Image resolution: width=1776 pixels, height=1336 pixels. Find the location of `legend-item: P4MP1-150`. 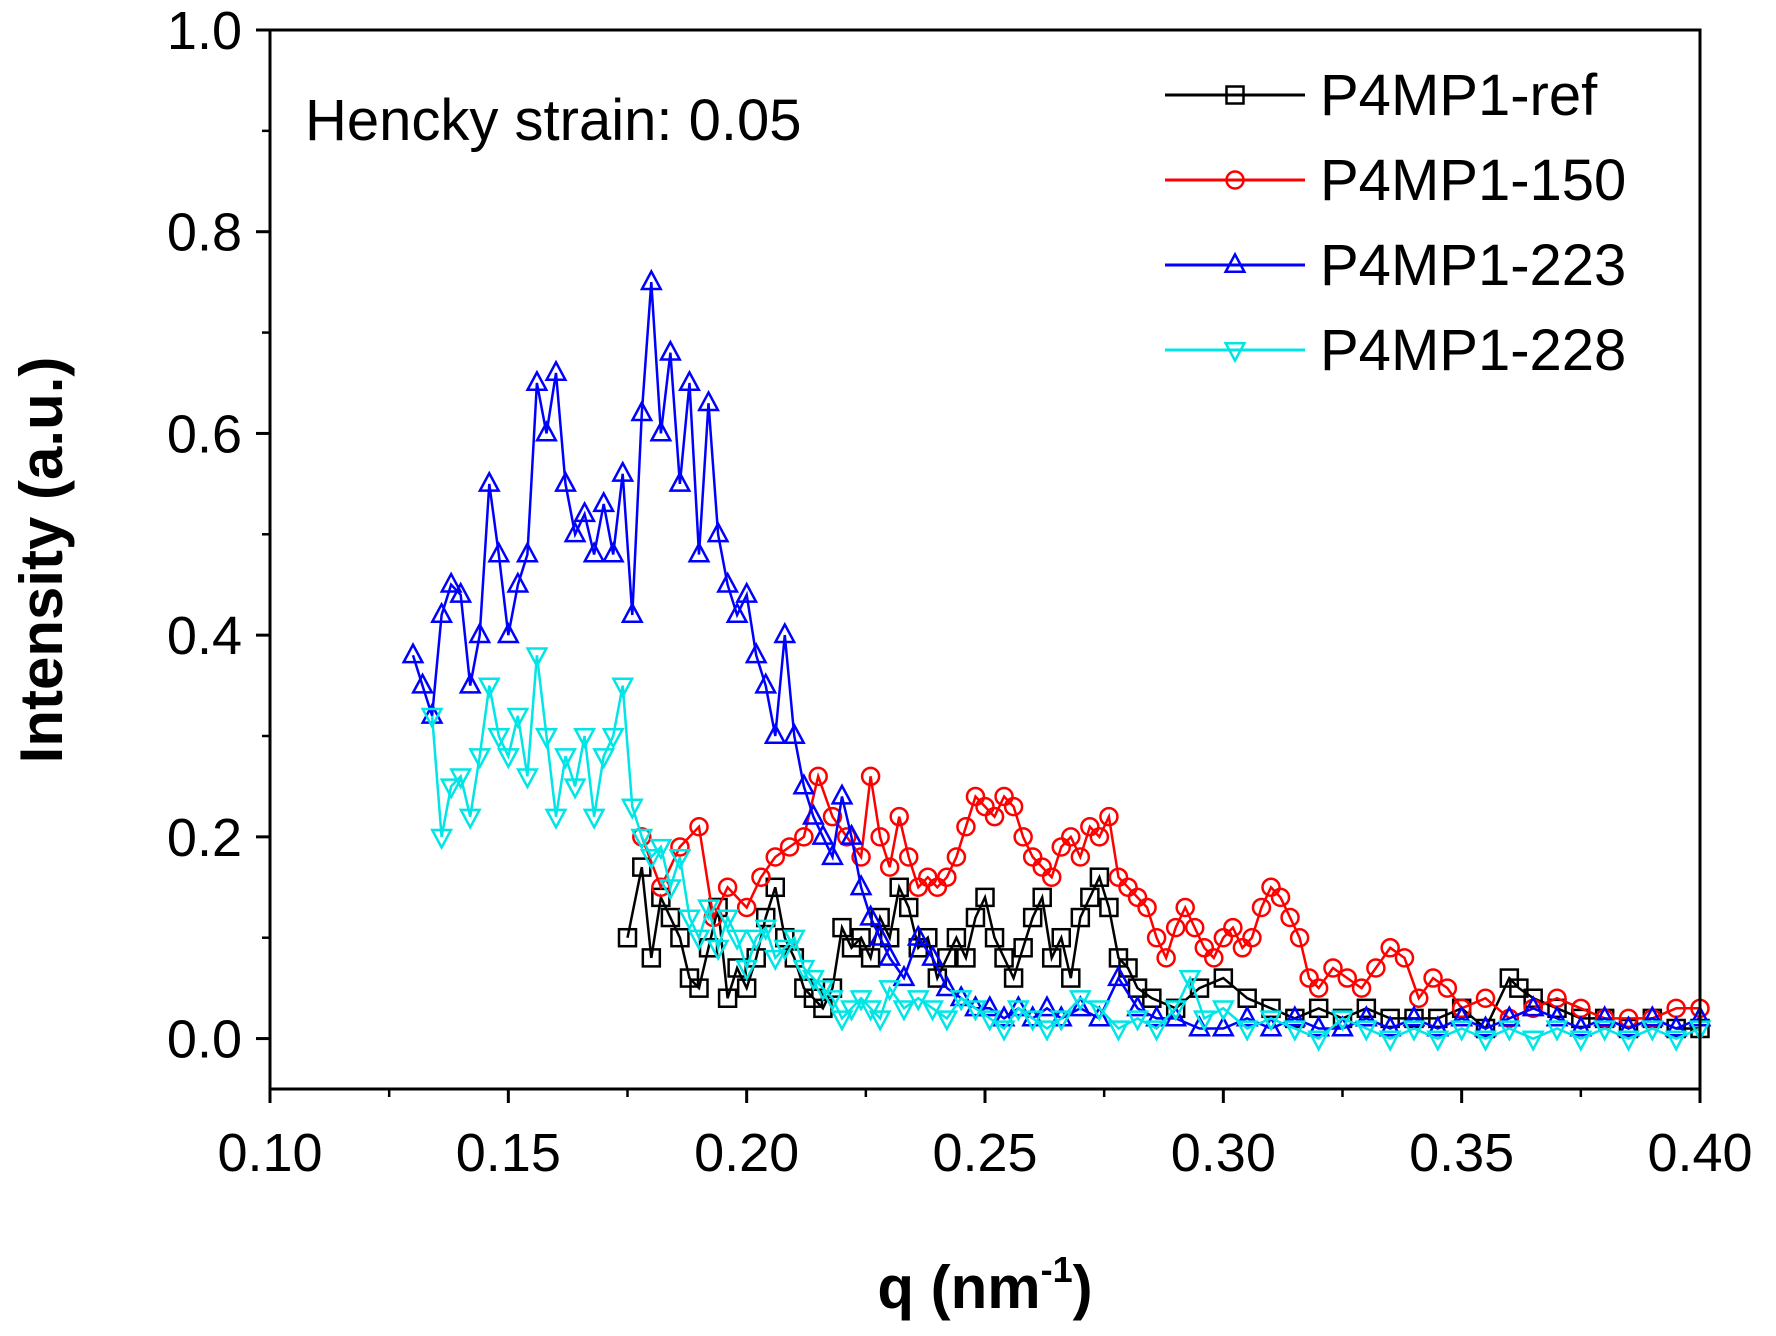

legend-item: P4MP1-150 is located at coordinates (1395, 180).